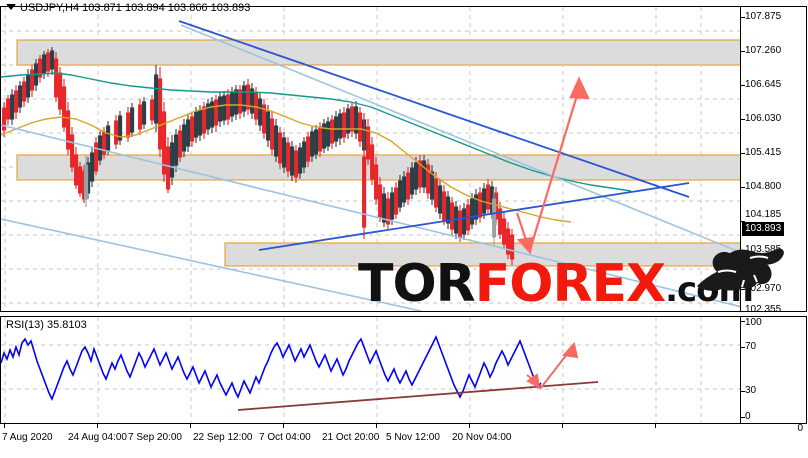  I want to click on x-axis-label: 22 Sep 12:00, so click(223, 437).